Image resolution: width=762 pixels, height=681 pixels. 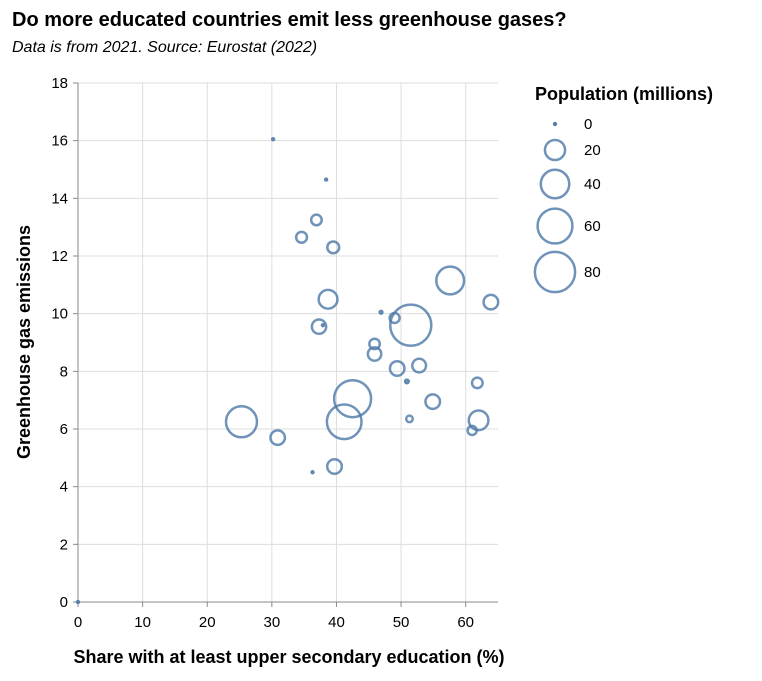 I want to click on x-tick-label: 40, so click(x=336, y=622).